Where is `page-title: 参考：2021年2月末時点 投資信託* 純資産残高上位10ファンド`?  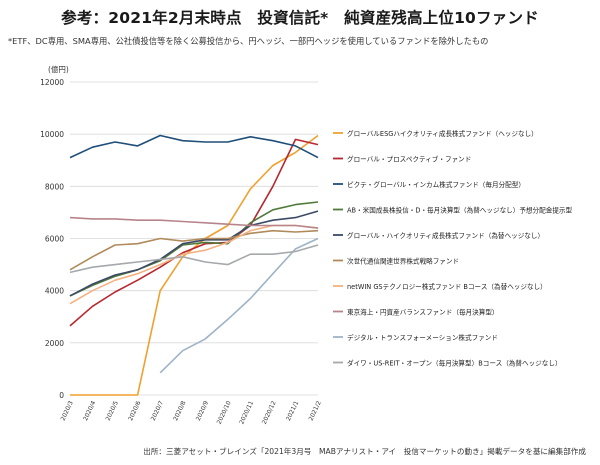
page-title: 参考：2021年2月末時点 投資信託* 純資産残高上位10ファンド is located at coordinates (300, 18).